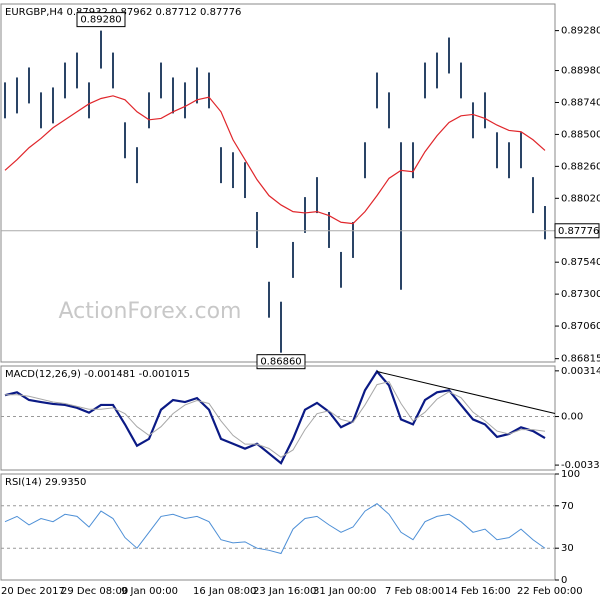  Describe the element at coordinates (224, 591) in the screenshot. I see `x-tick-label: 16 Jan 08:00` at that location.